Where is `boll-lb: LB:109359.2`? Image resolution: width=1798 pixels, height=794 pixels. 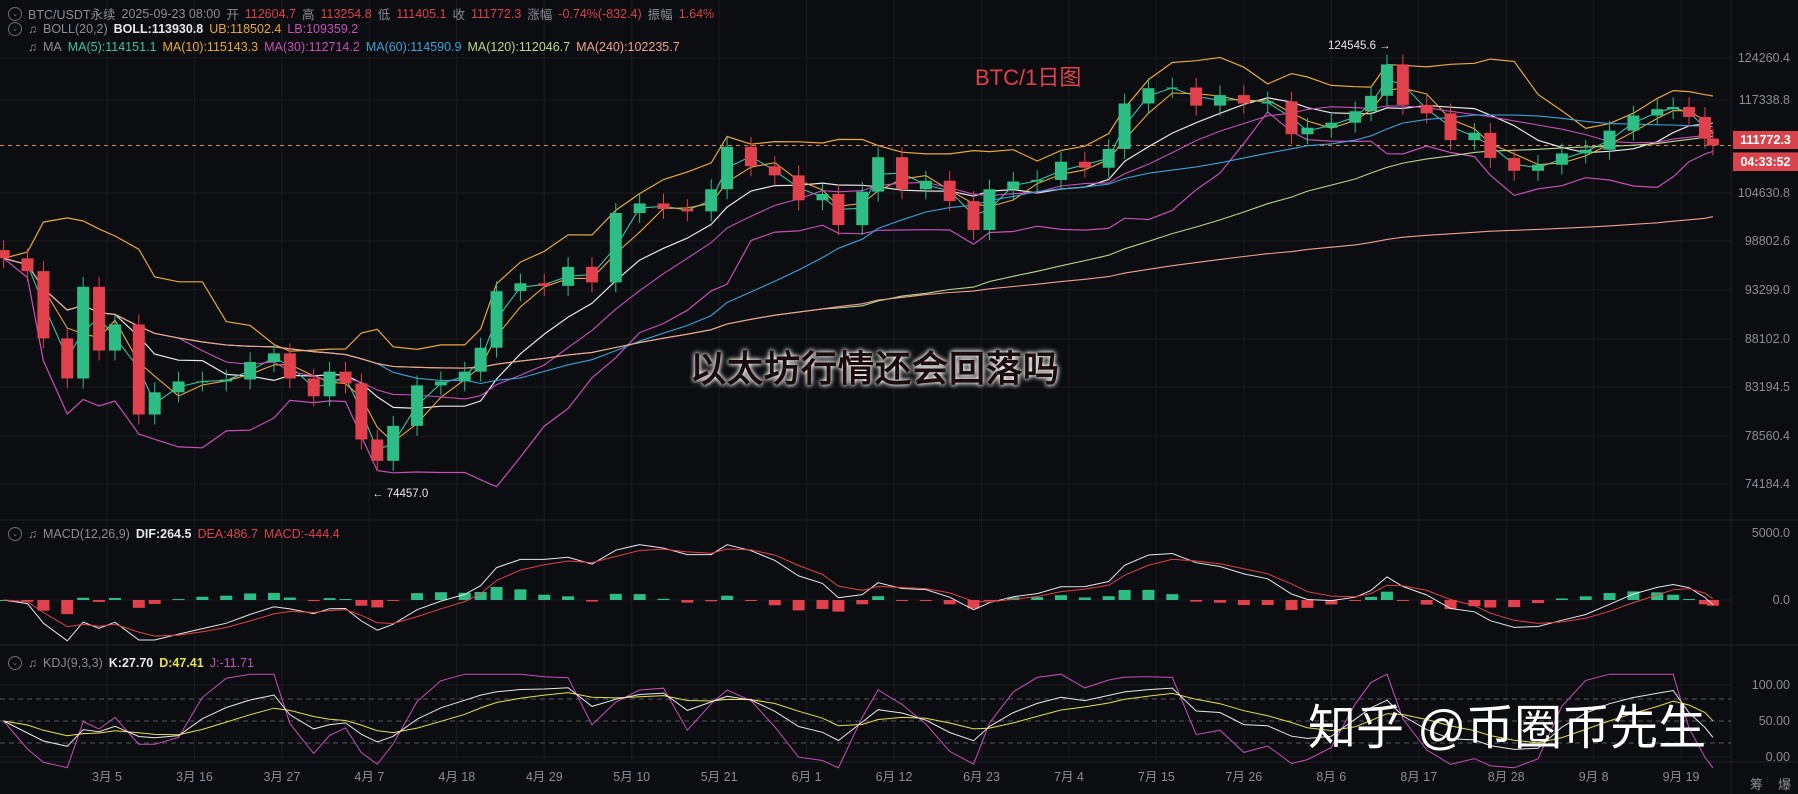
boll-lb: LB:109359.2 is located at coordinates (323, 29).